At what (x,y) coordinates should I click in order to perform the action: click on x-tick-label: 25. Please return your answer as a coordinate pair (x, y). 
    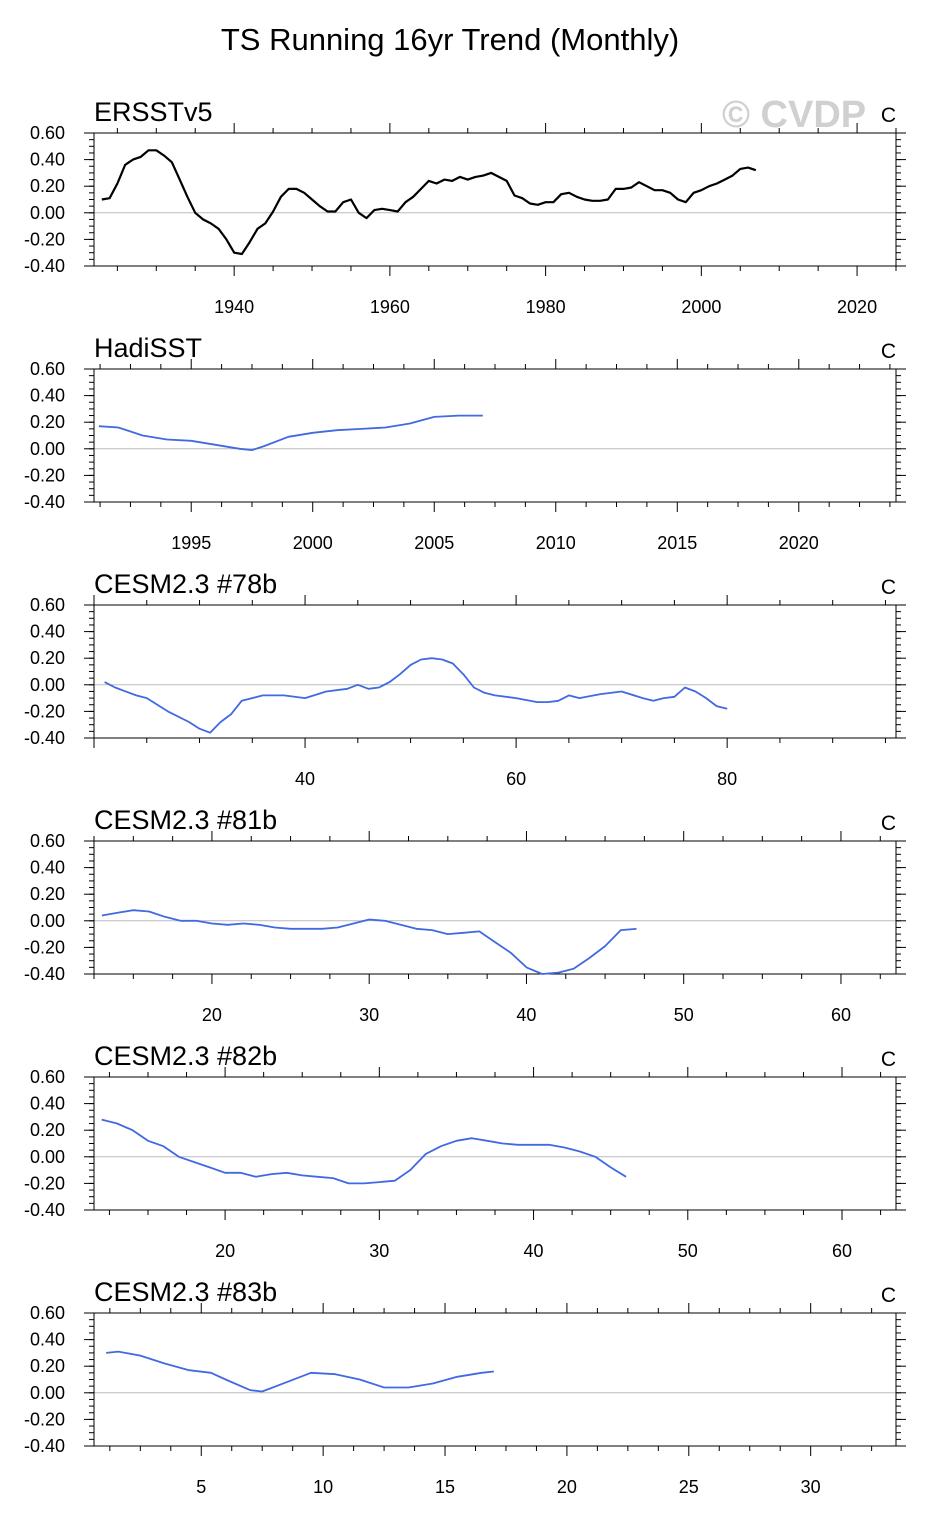
    Looking at the image, I should click on (689, 1487).